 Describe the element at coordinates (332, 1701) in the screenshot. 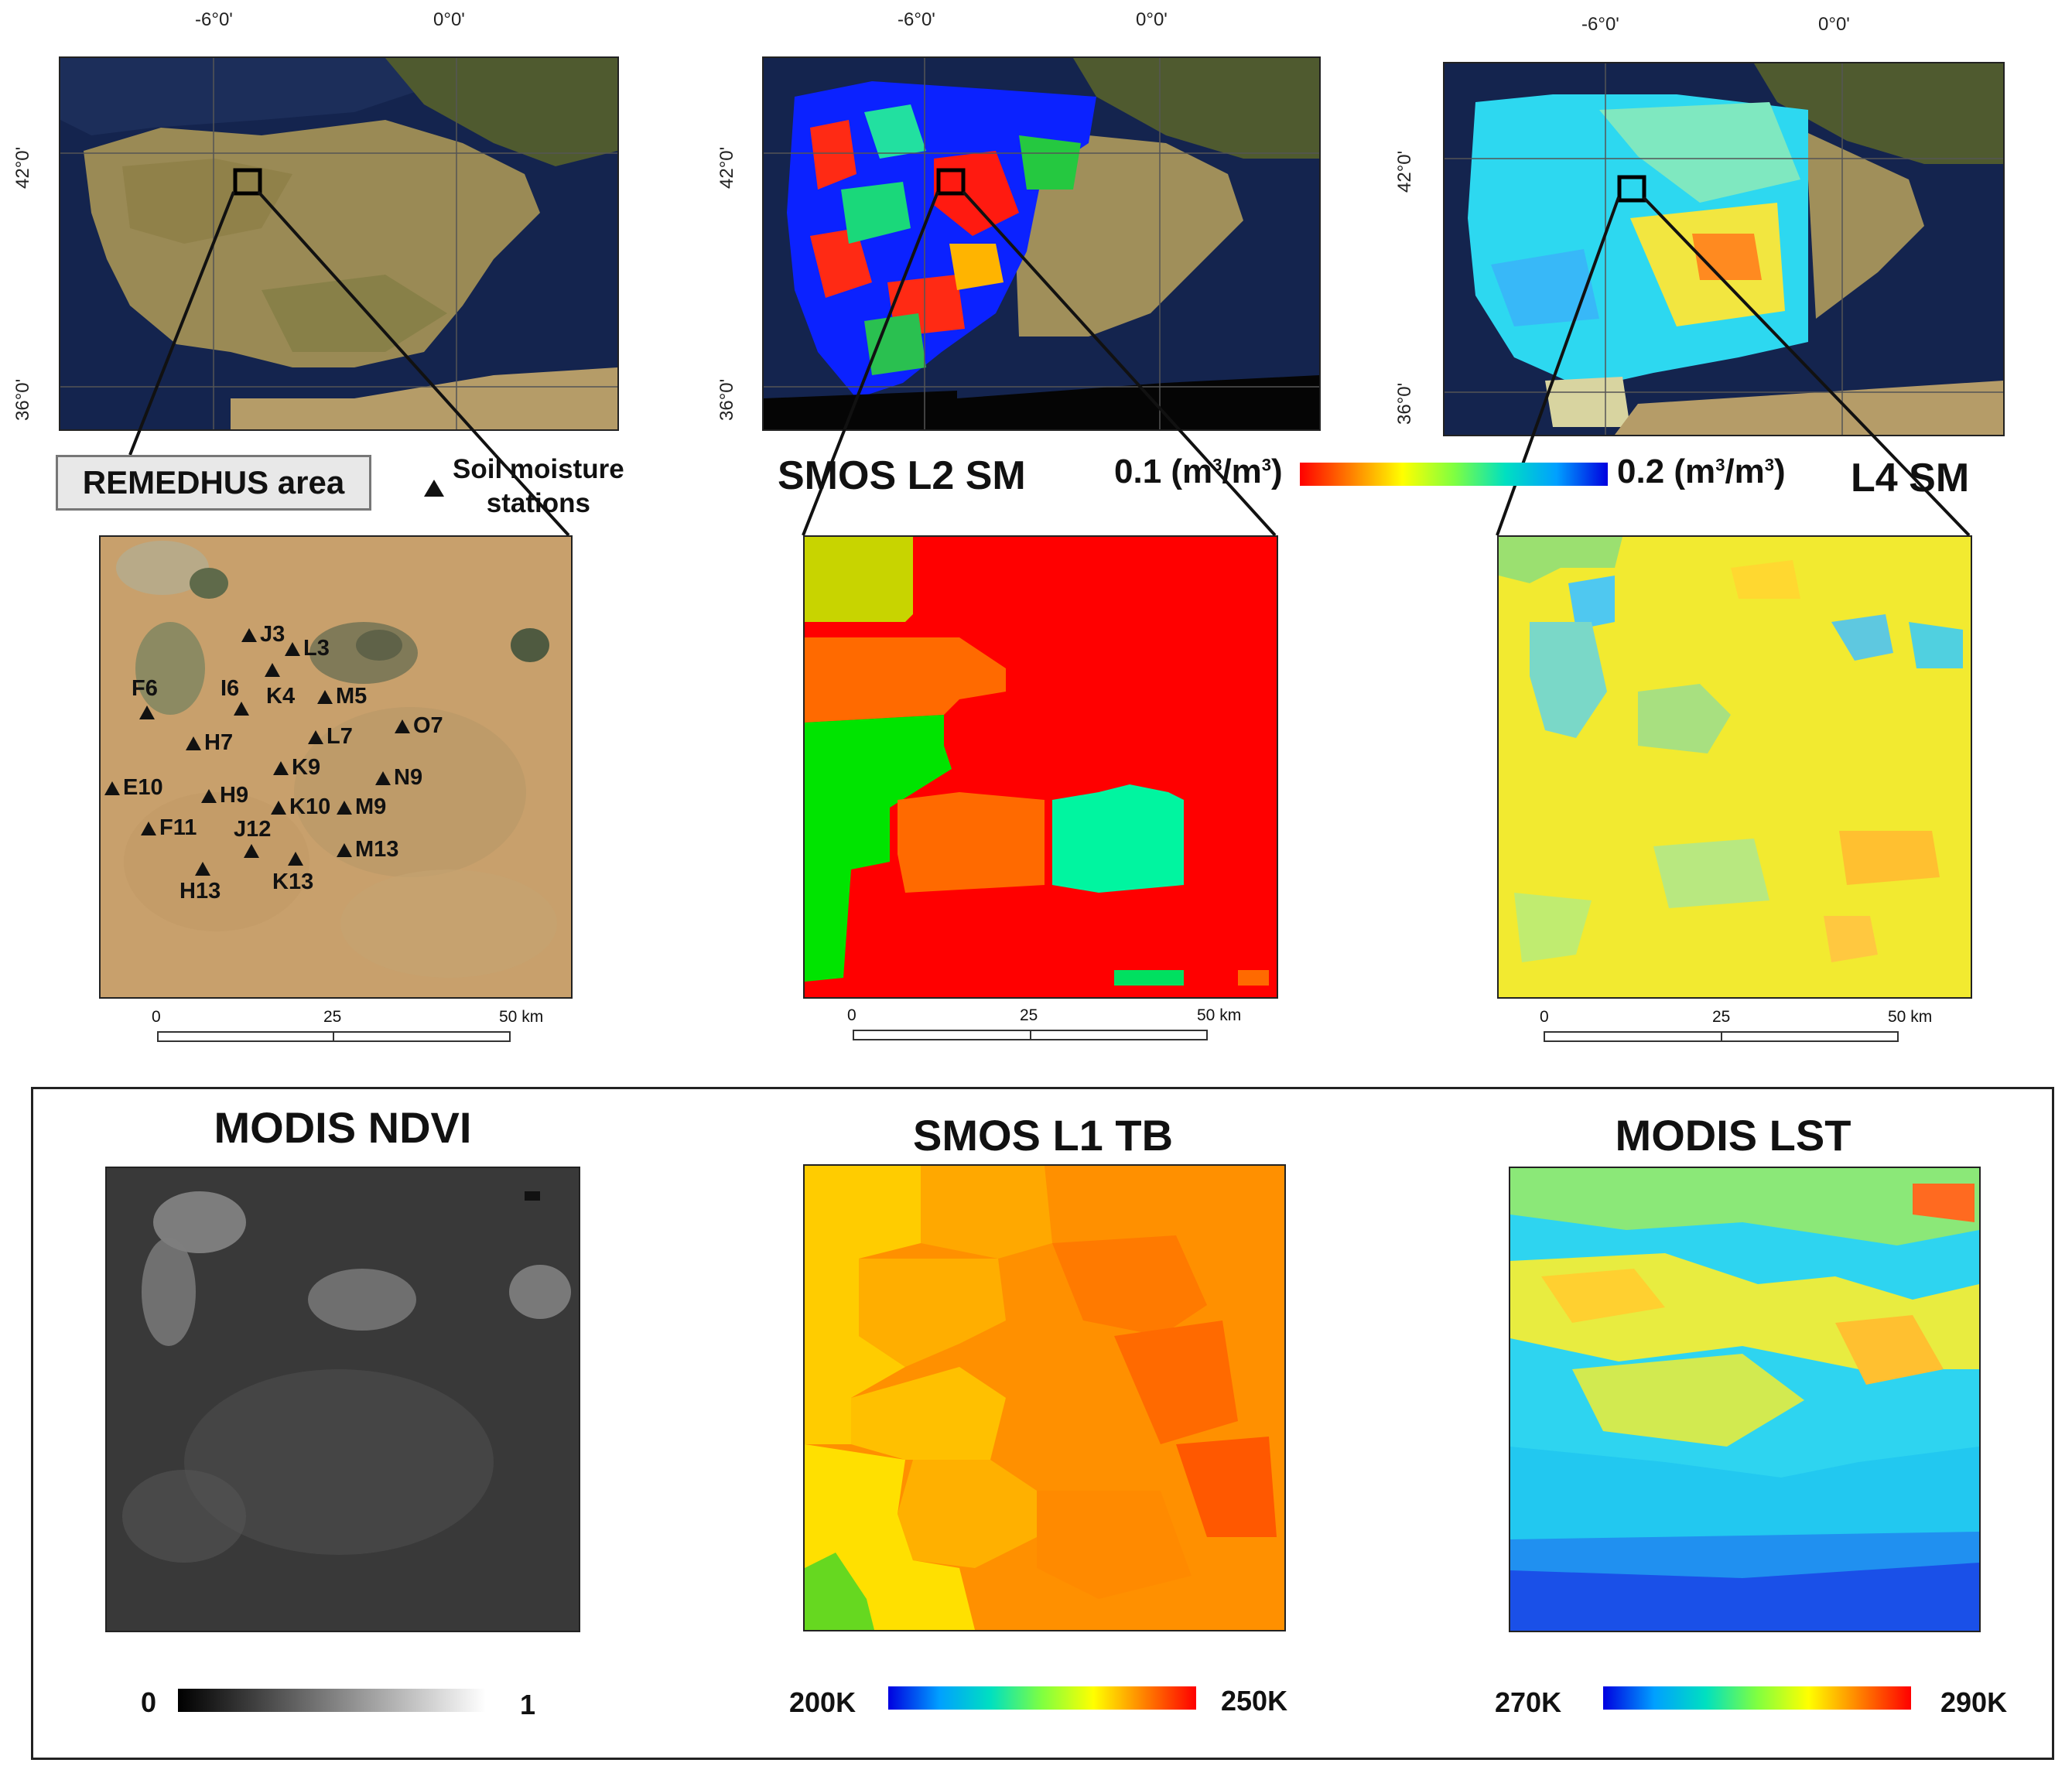

I see `ndvi-colorbar` at that location.